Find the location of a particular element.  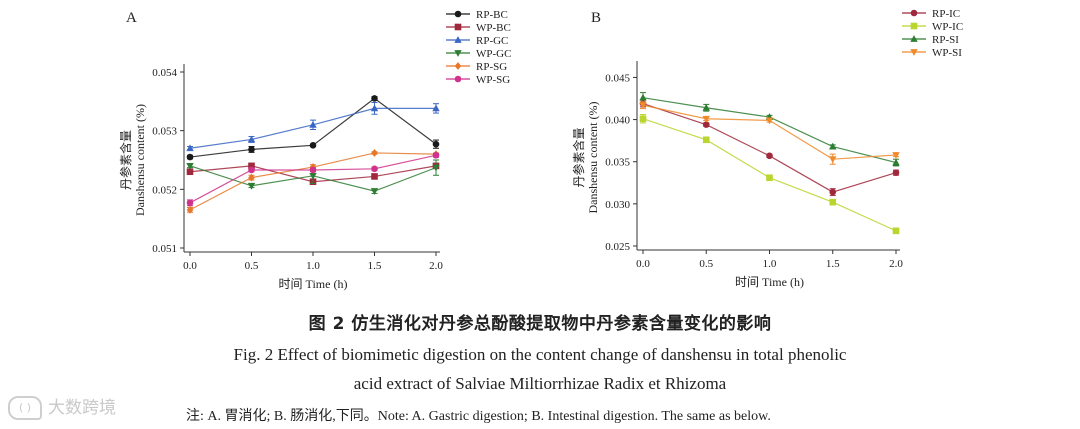

panel-a-x-tick-label: 0.5 is located at coordinates (252, 266).